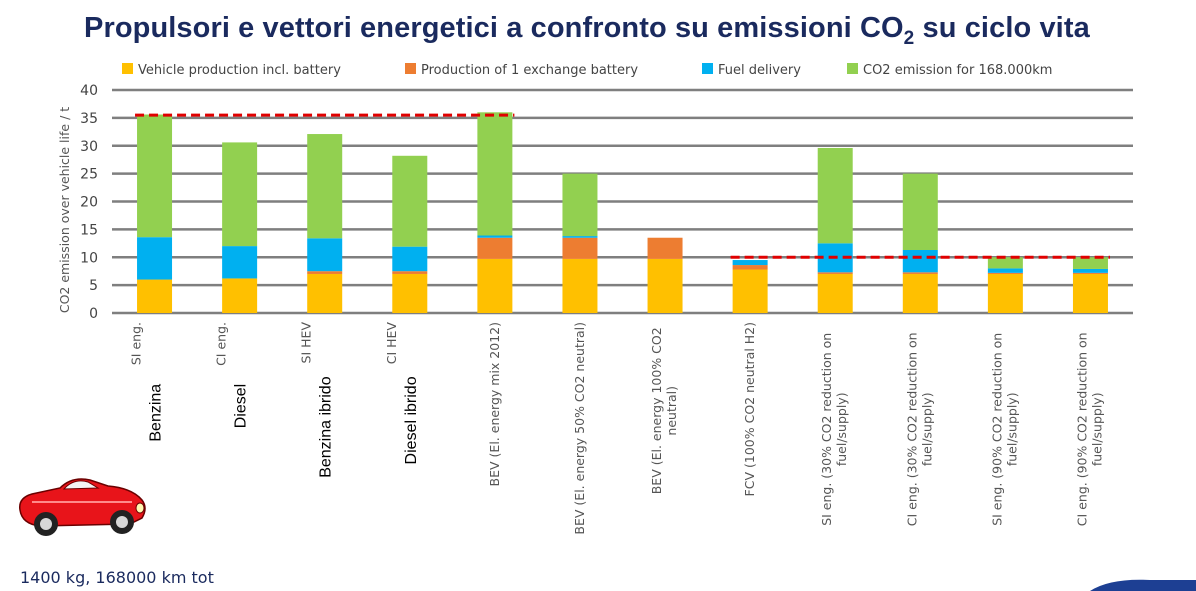  I want to click on legend-entry: Vehicle production incl. battery, so click(239, 70).